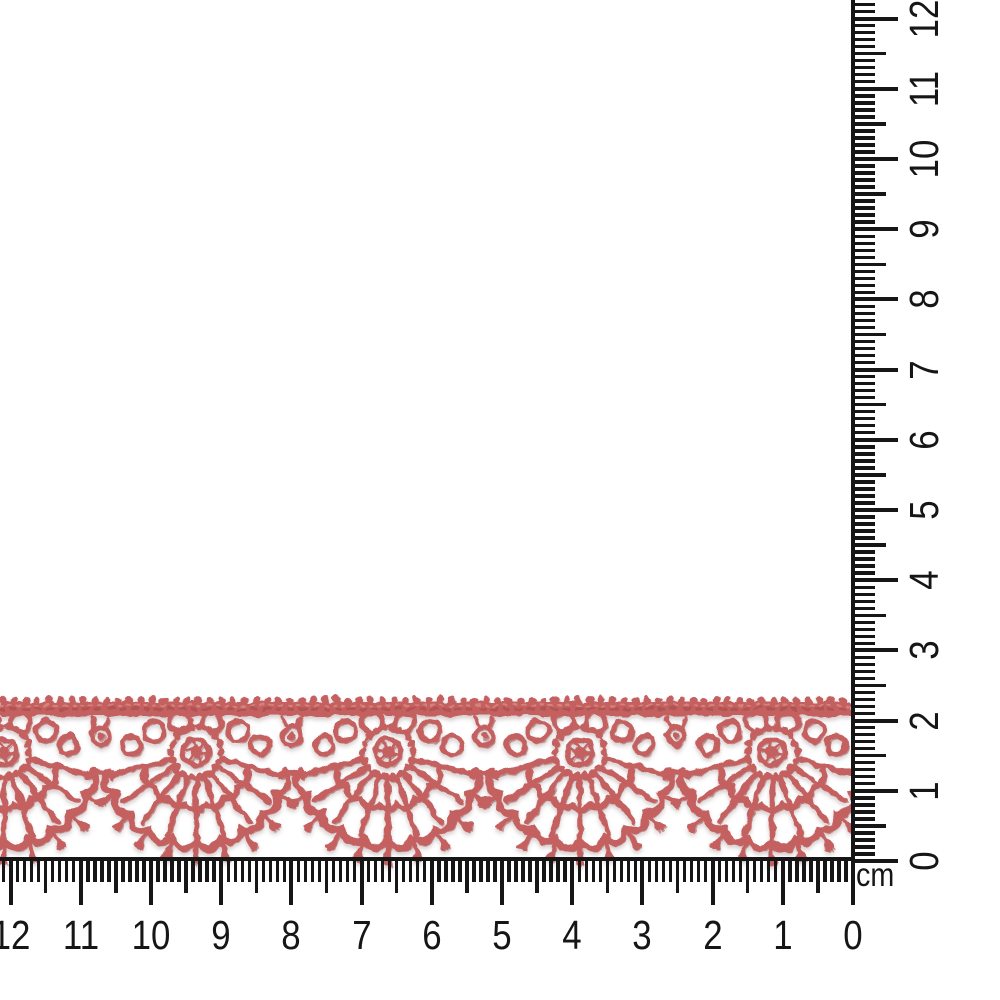  I want to click on ruler-bottom-label: 11, so click(80, 935).